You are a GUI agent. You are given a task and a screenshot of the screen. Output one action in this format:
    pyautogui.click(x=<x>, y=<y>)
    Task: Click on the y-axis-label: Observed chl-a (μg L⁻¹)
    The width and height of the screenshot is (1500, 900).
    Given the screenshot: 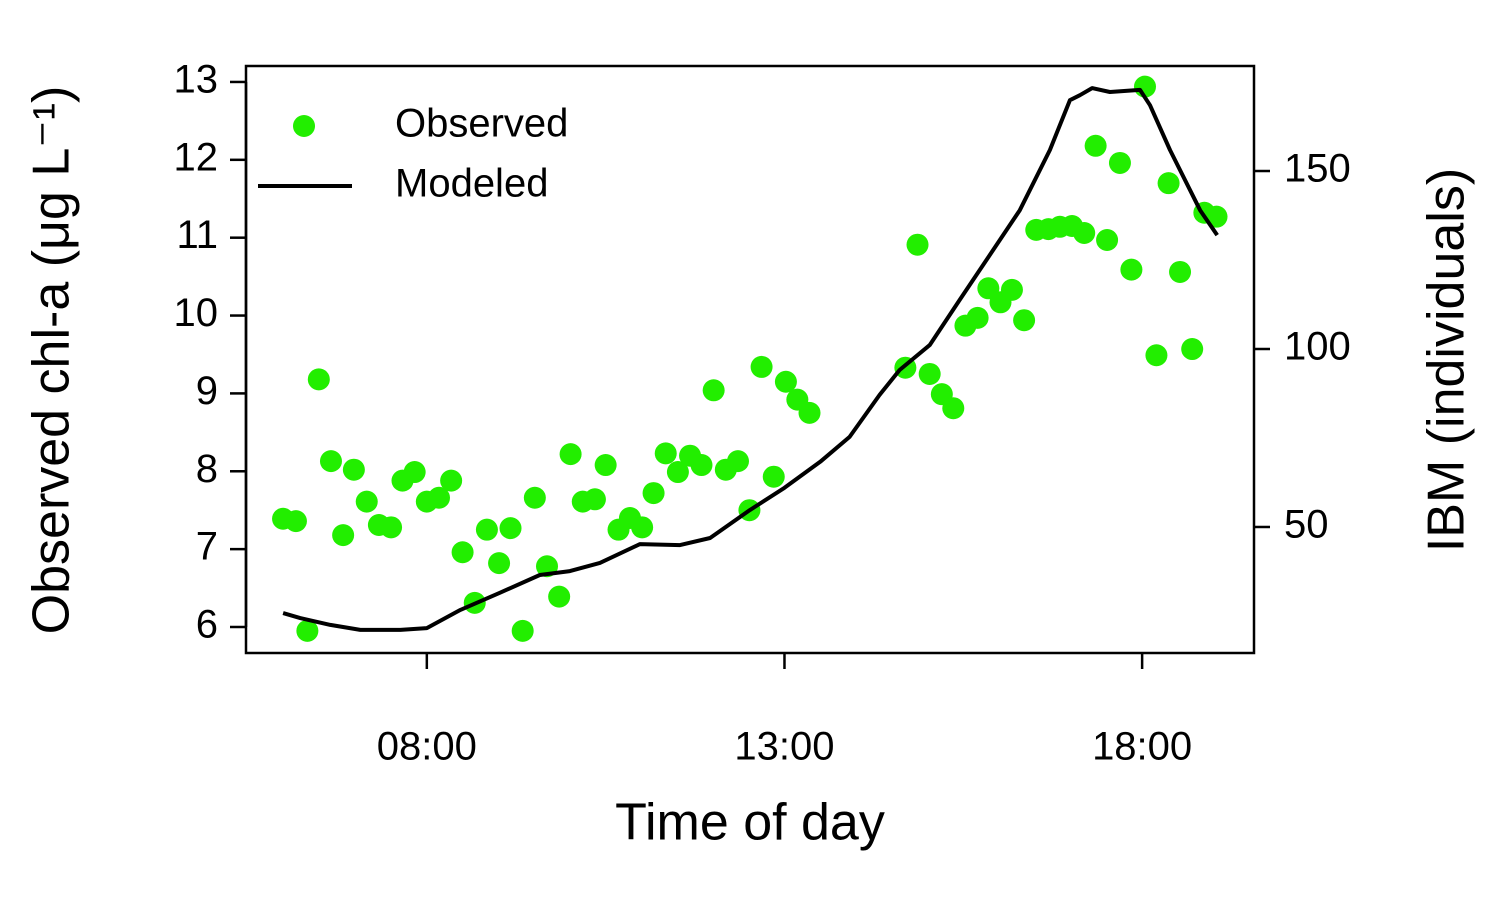 What is the action you would take?
    pyautogui.click(x=52, y=360)
    